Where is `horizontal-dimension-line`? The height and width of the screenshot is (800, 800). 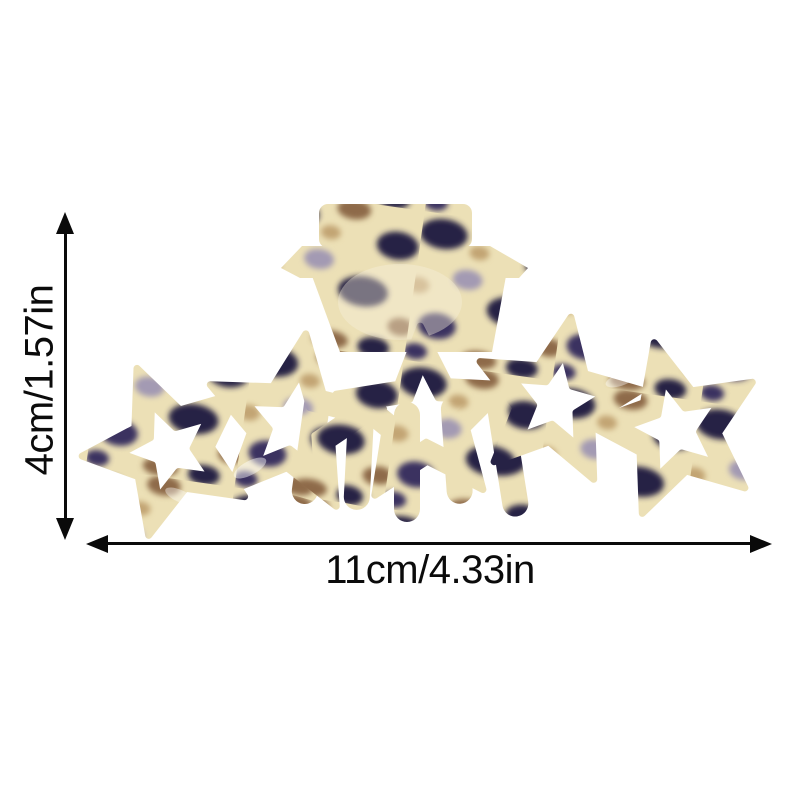
horizontal-dimension-line is located at coordinates (428, 543).